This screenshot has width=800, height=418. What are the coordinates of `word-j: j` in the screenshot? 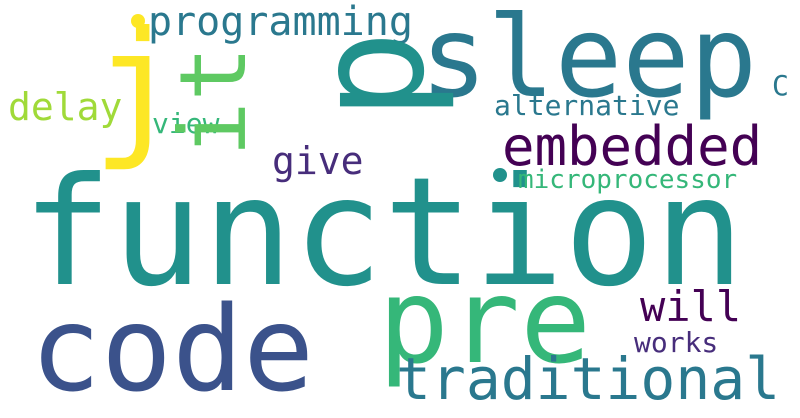 It's located at (137, 87).